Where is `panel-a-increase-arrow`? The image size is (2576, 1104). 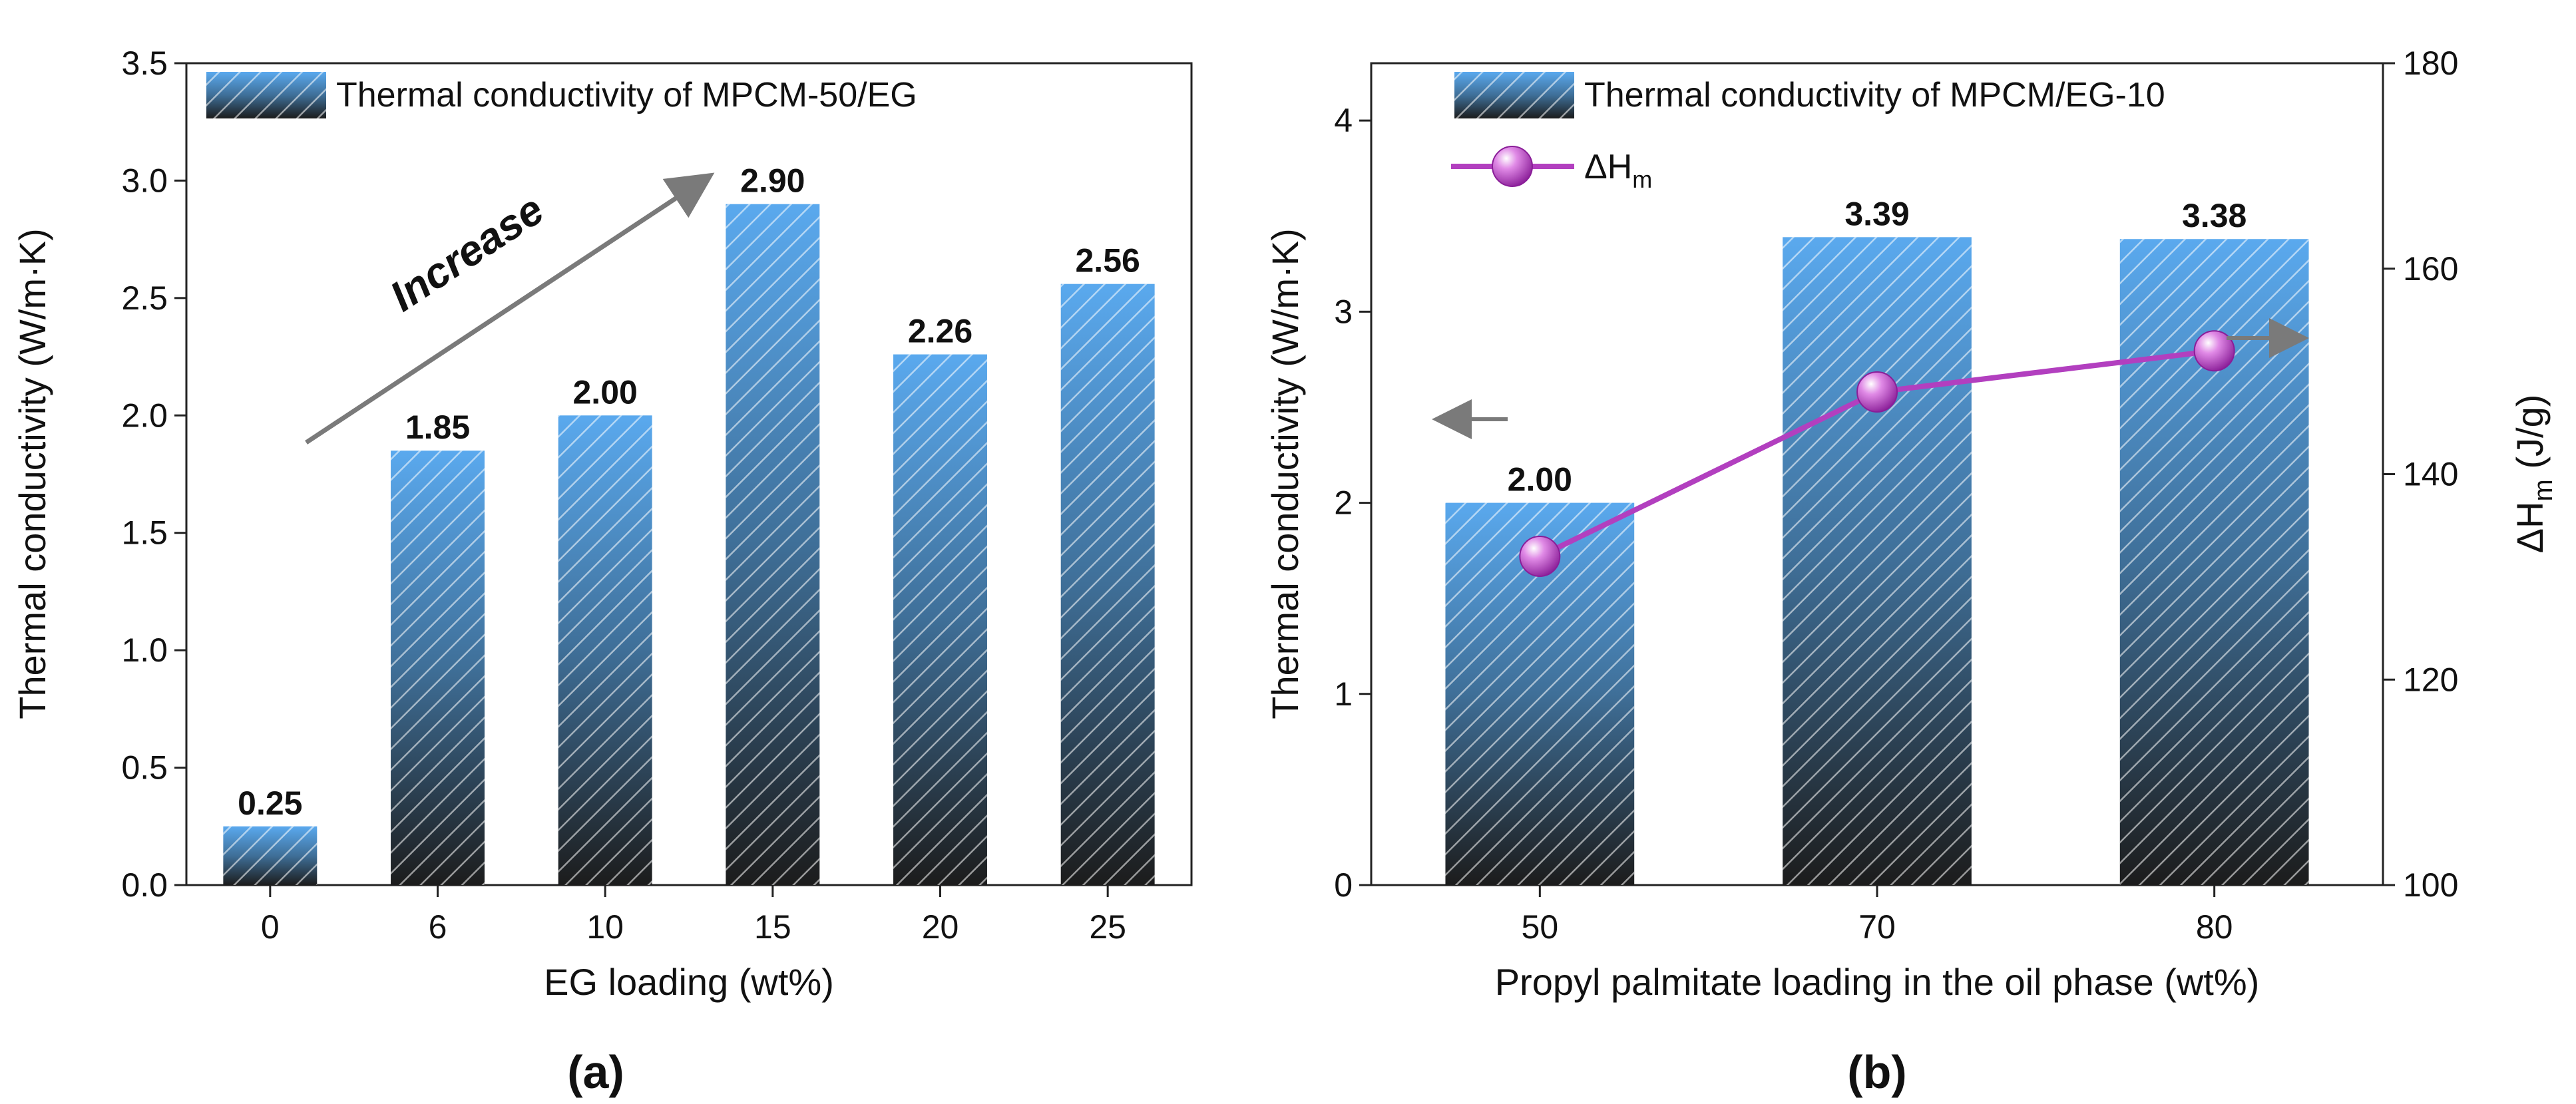 panel-a-increase-arrow is located at coordinates (510, 308).